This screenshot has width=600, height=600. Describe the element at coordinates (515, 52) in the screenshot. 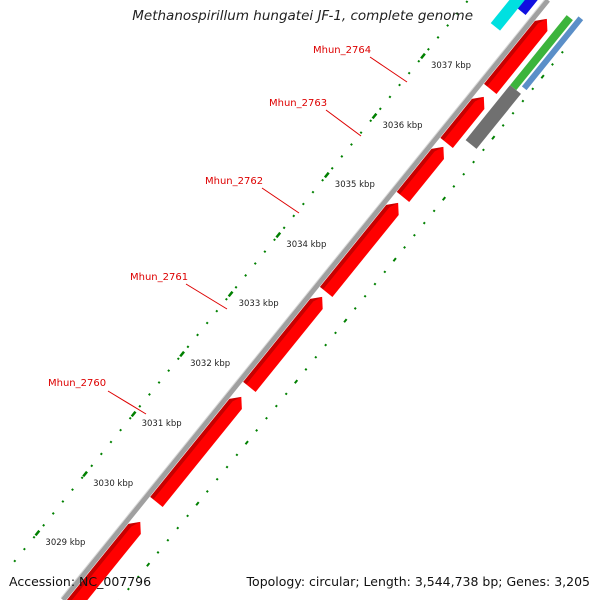

I see `gene-arrow-red-top-shade` at that location.